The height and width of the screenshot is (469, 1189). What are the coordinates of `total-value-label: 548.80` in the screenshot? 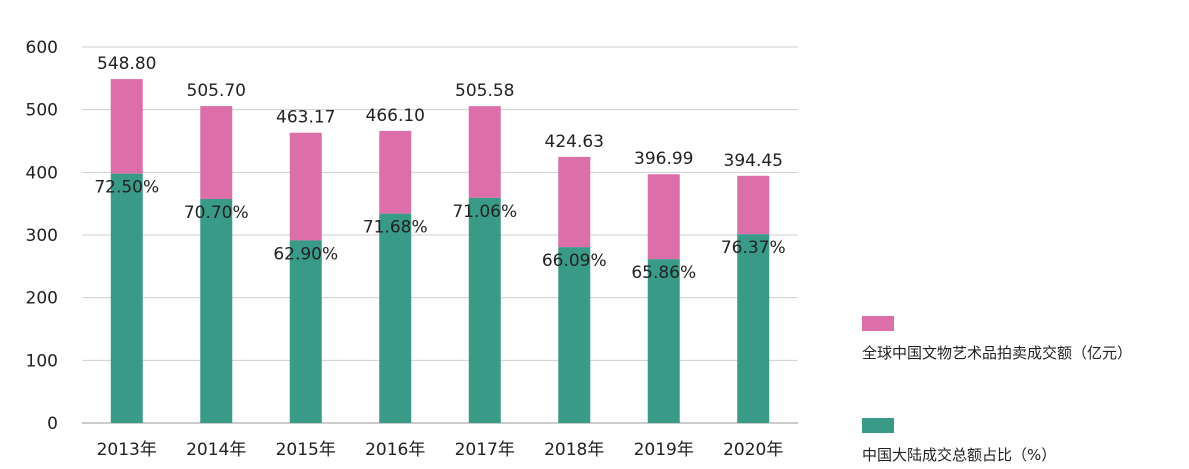 It's located at (126, 64).